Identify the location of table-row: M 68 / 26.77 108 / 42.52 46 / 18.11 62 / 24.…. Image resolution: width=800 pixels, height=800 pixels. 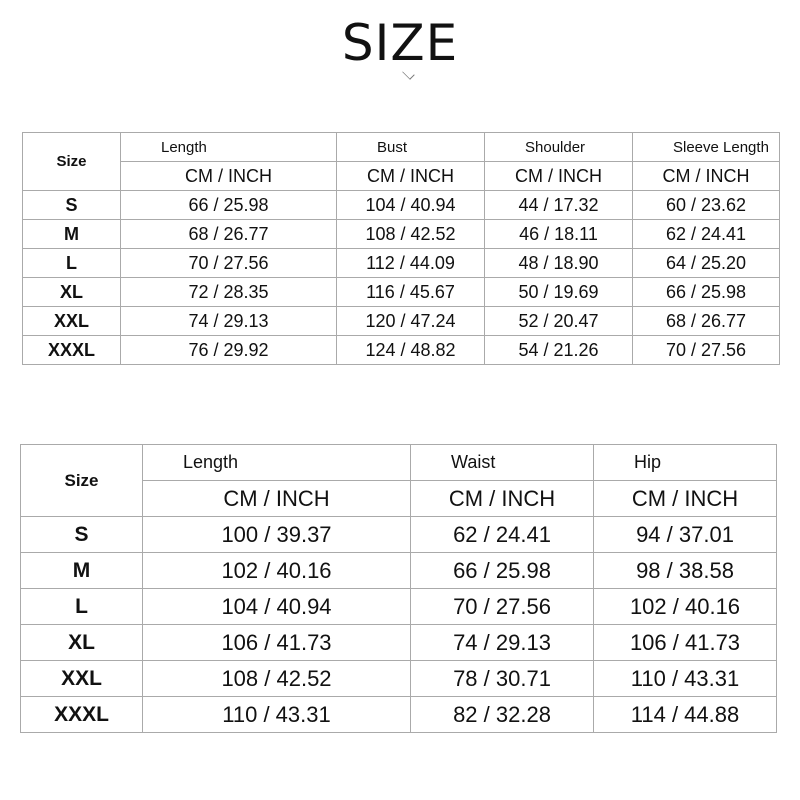
(401, 234).